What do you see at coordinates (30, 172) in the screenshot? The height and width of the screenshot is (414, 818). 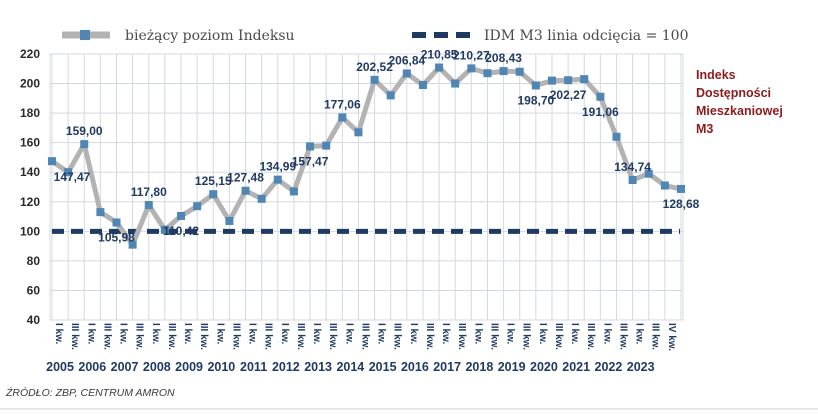 I see `y-tick-label: 140` at bounding box center [30, 172].